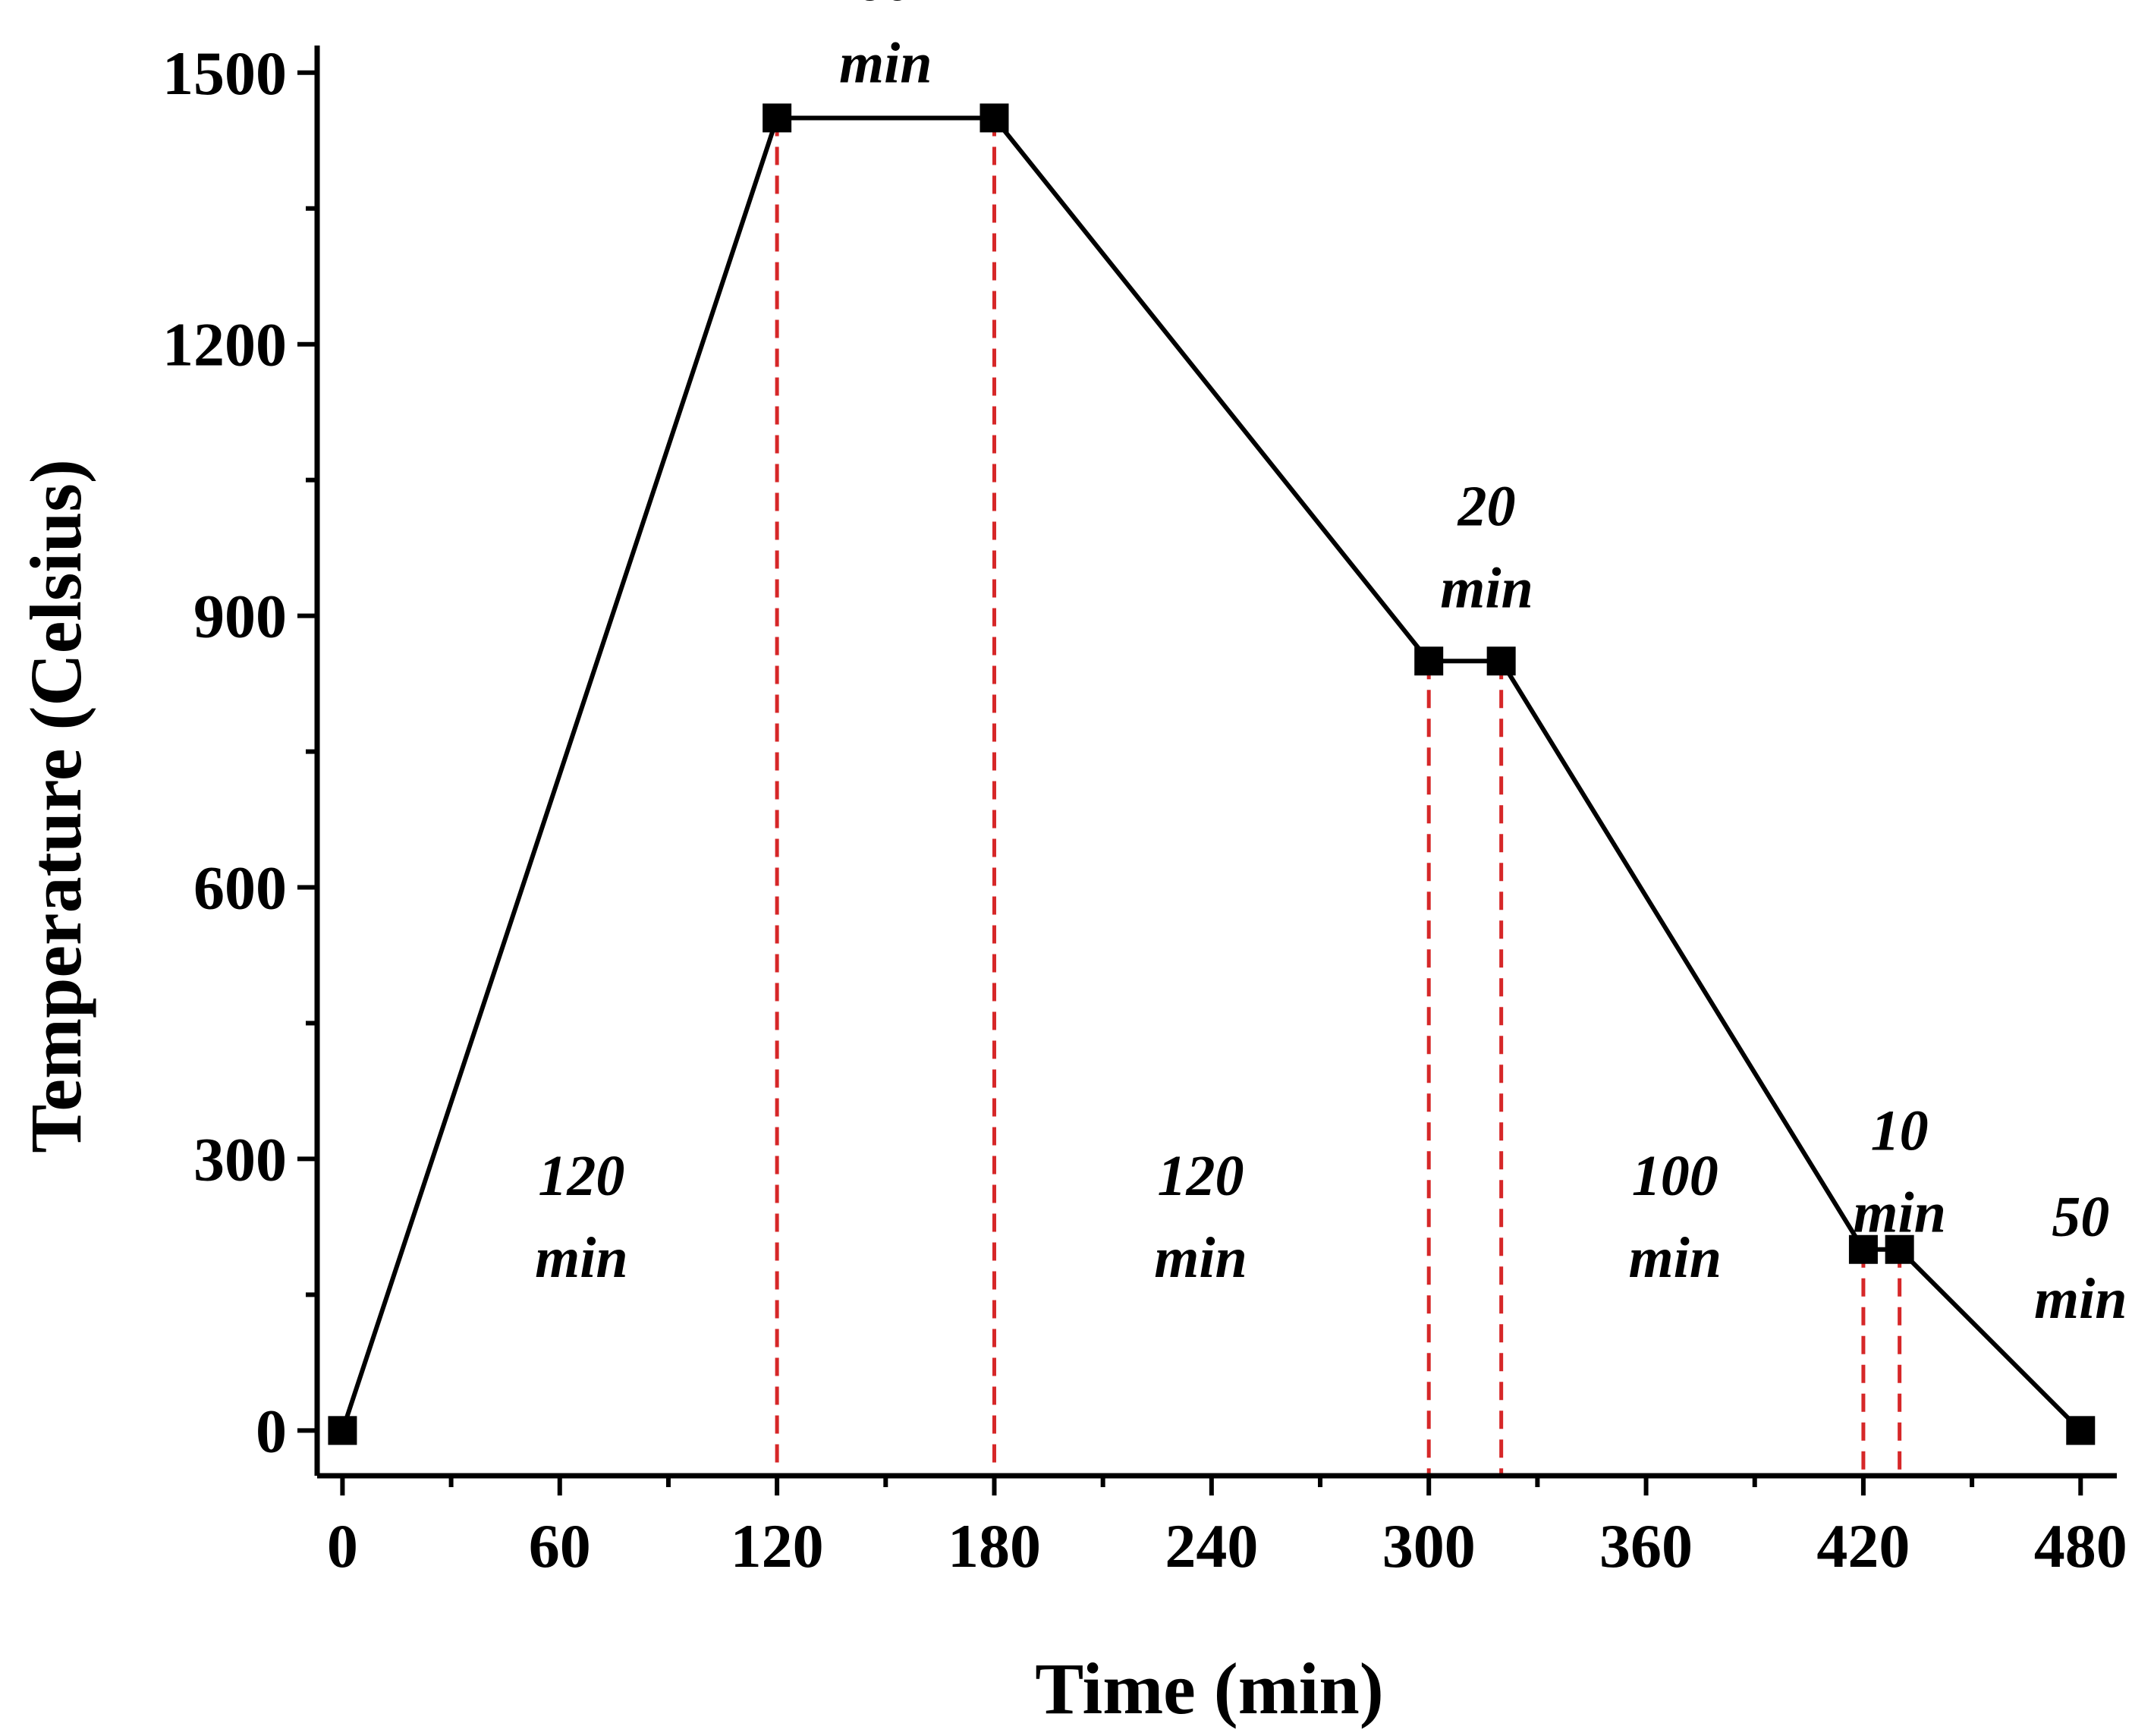 The width and height of the screenshot is (2132, 1736). I want to click on x-tick-label: 240, so click(1211, 1545).